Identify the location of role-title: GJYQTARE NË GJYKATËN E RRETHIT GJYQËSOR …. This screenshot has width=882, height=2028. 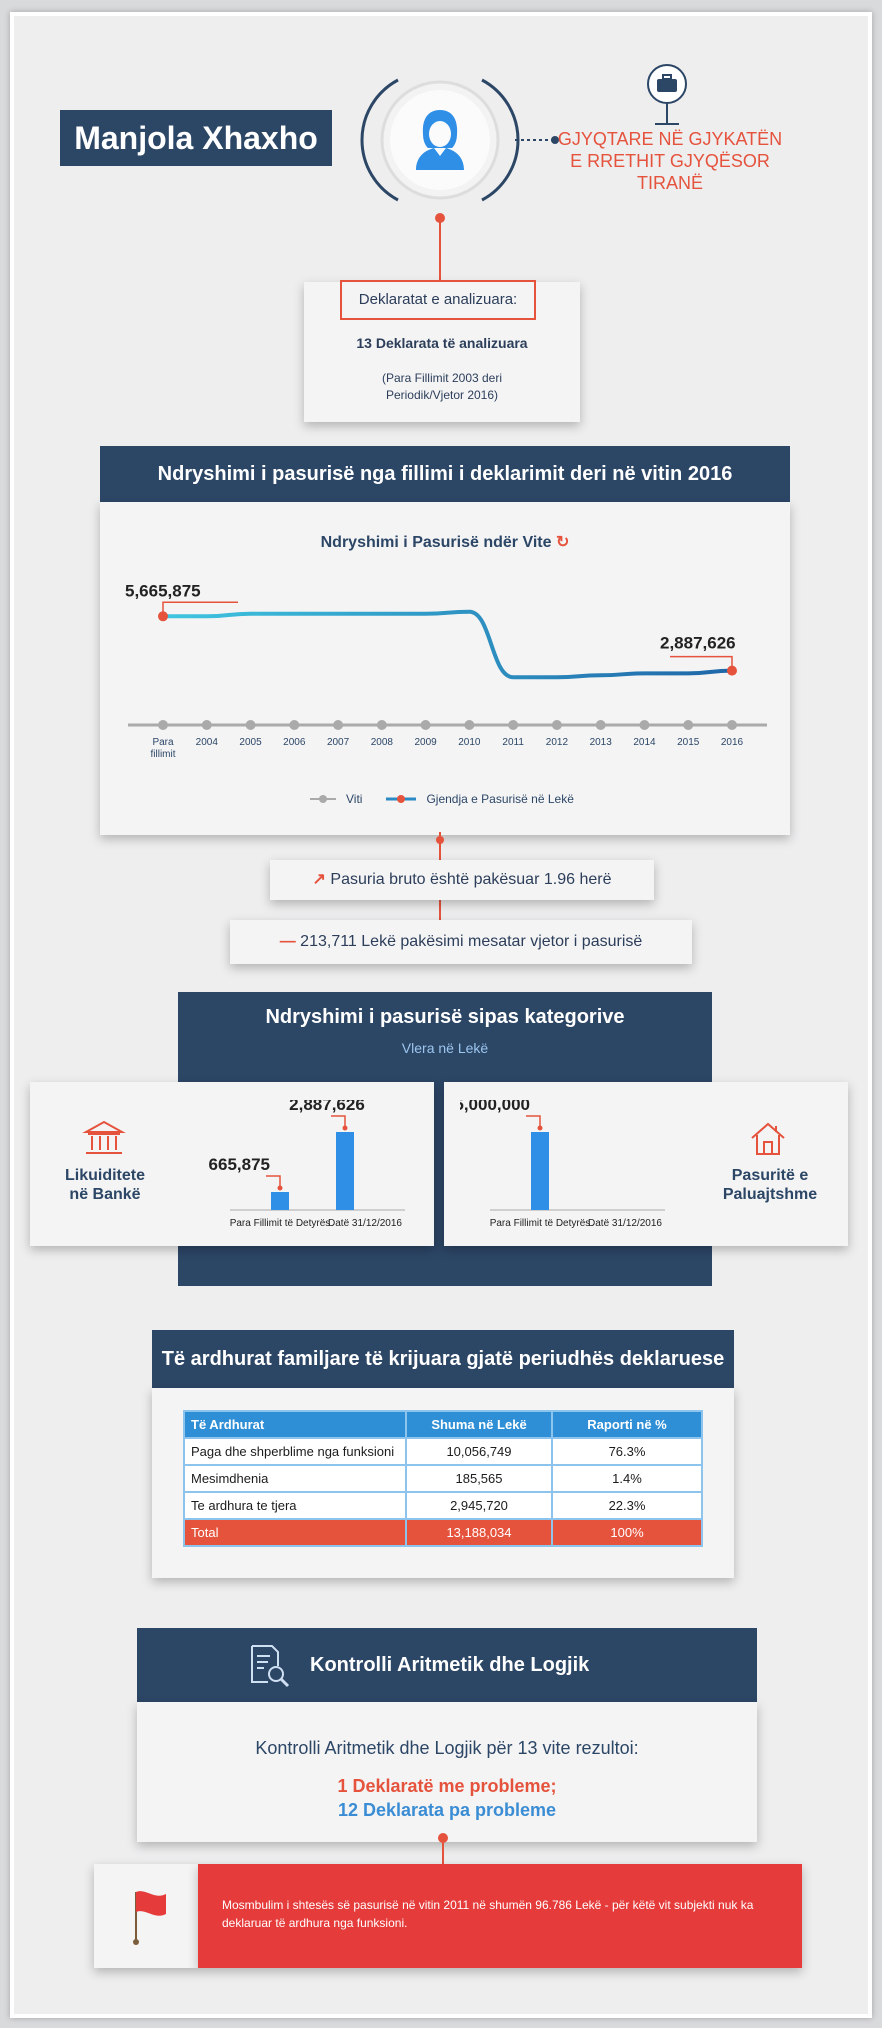
(670, 161).